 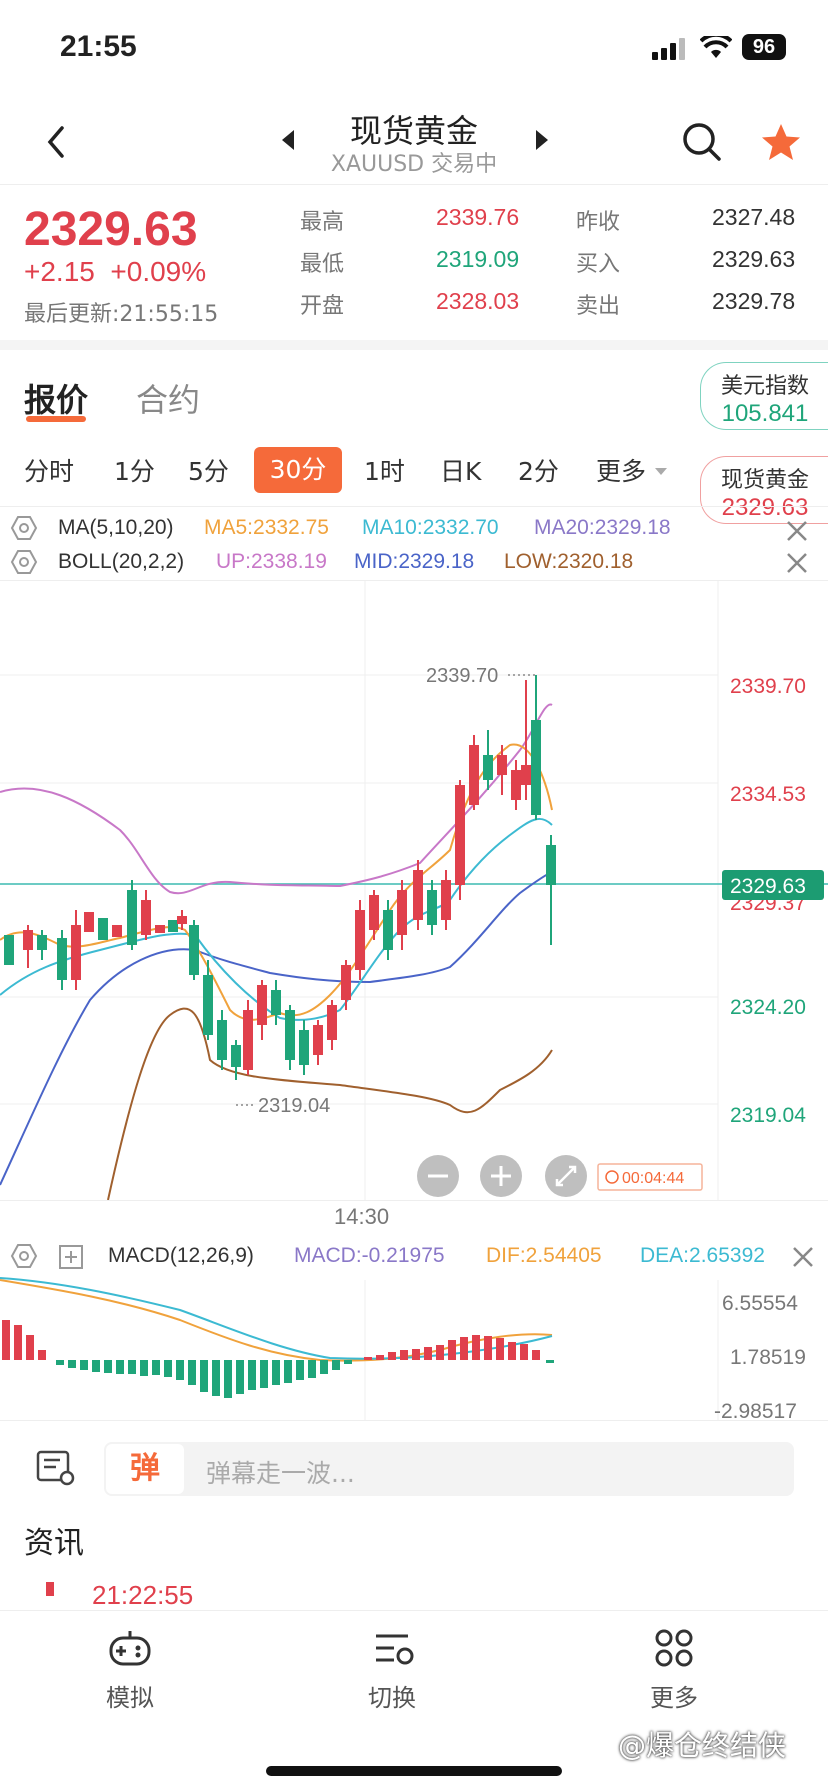 What do you see at coordinates (394, 1649) in the screenshot?
I see `switch-icon` at bounding box center [394, 1649].